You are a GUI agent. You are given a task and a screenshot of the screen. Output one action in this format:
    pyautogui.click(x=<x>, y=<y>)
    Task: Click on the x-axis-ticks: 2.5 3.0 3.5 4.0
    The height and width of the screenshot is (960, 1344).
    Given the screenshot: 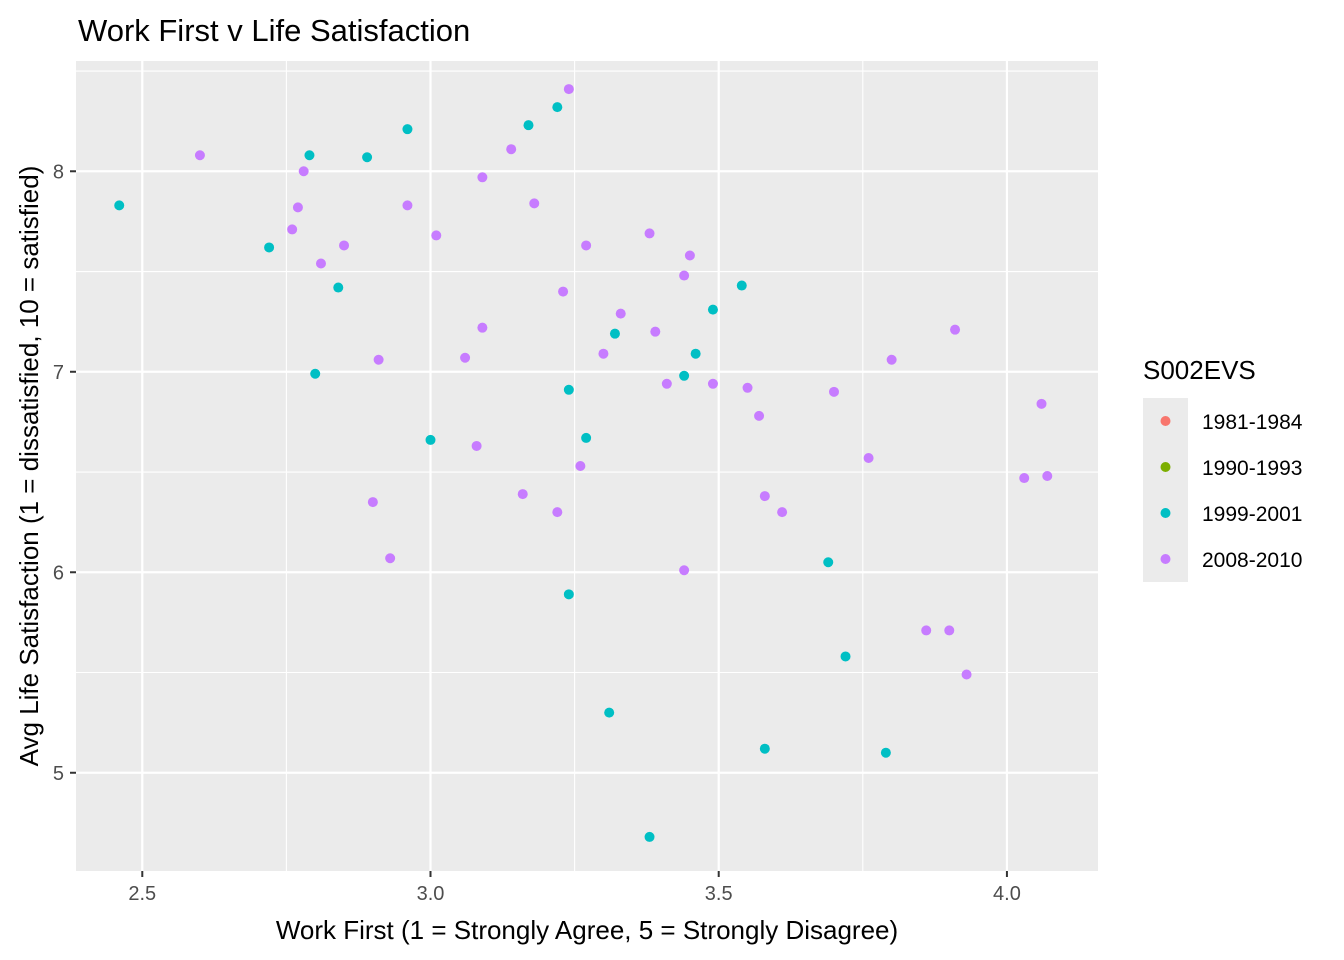 What is the action you would take?
    pyautogui.click(x=574, y=888)
    